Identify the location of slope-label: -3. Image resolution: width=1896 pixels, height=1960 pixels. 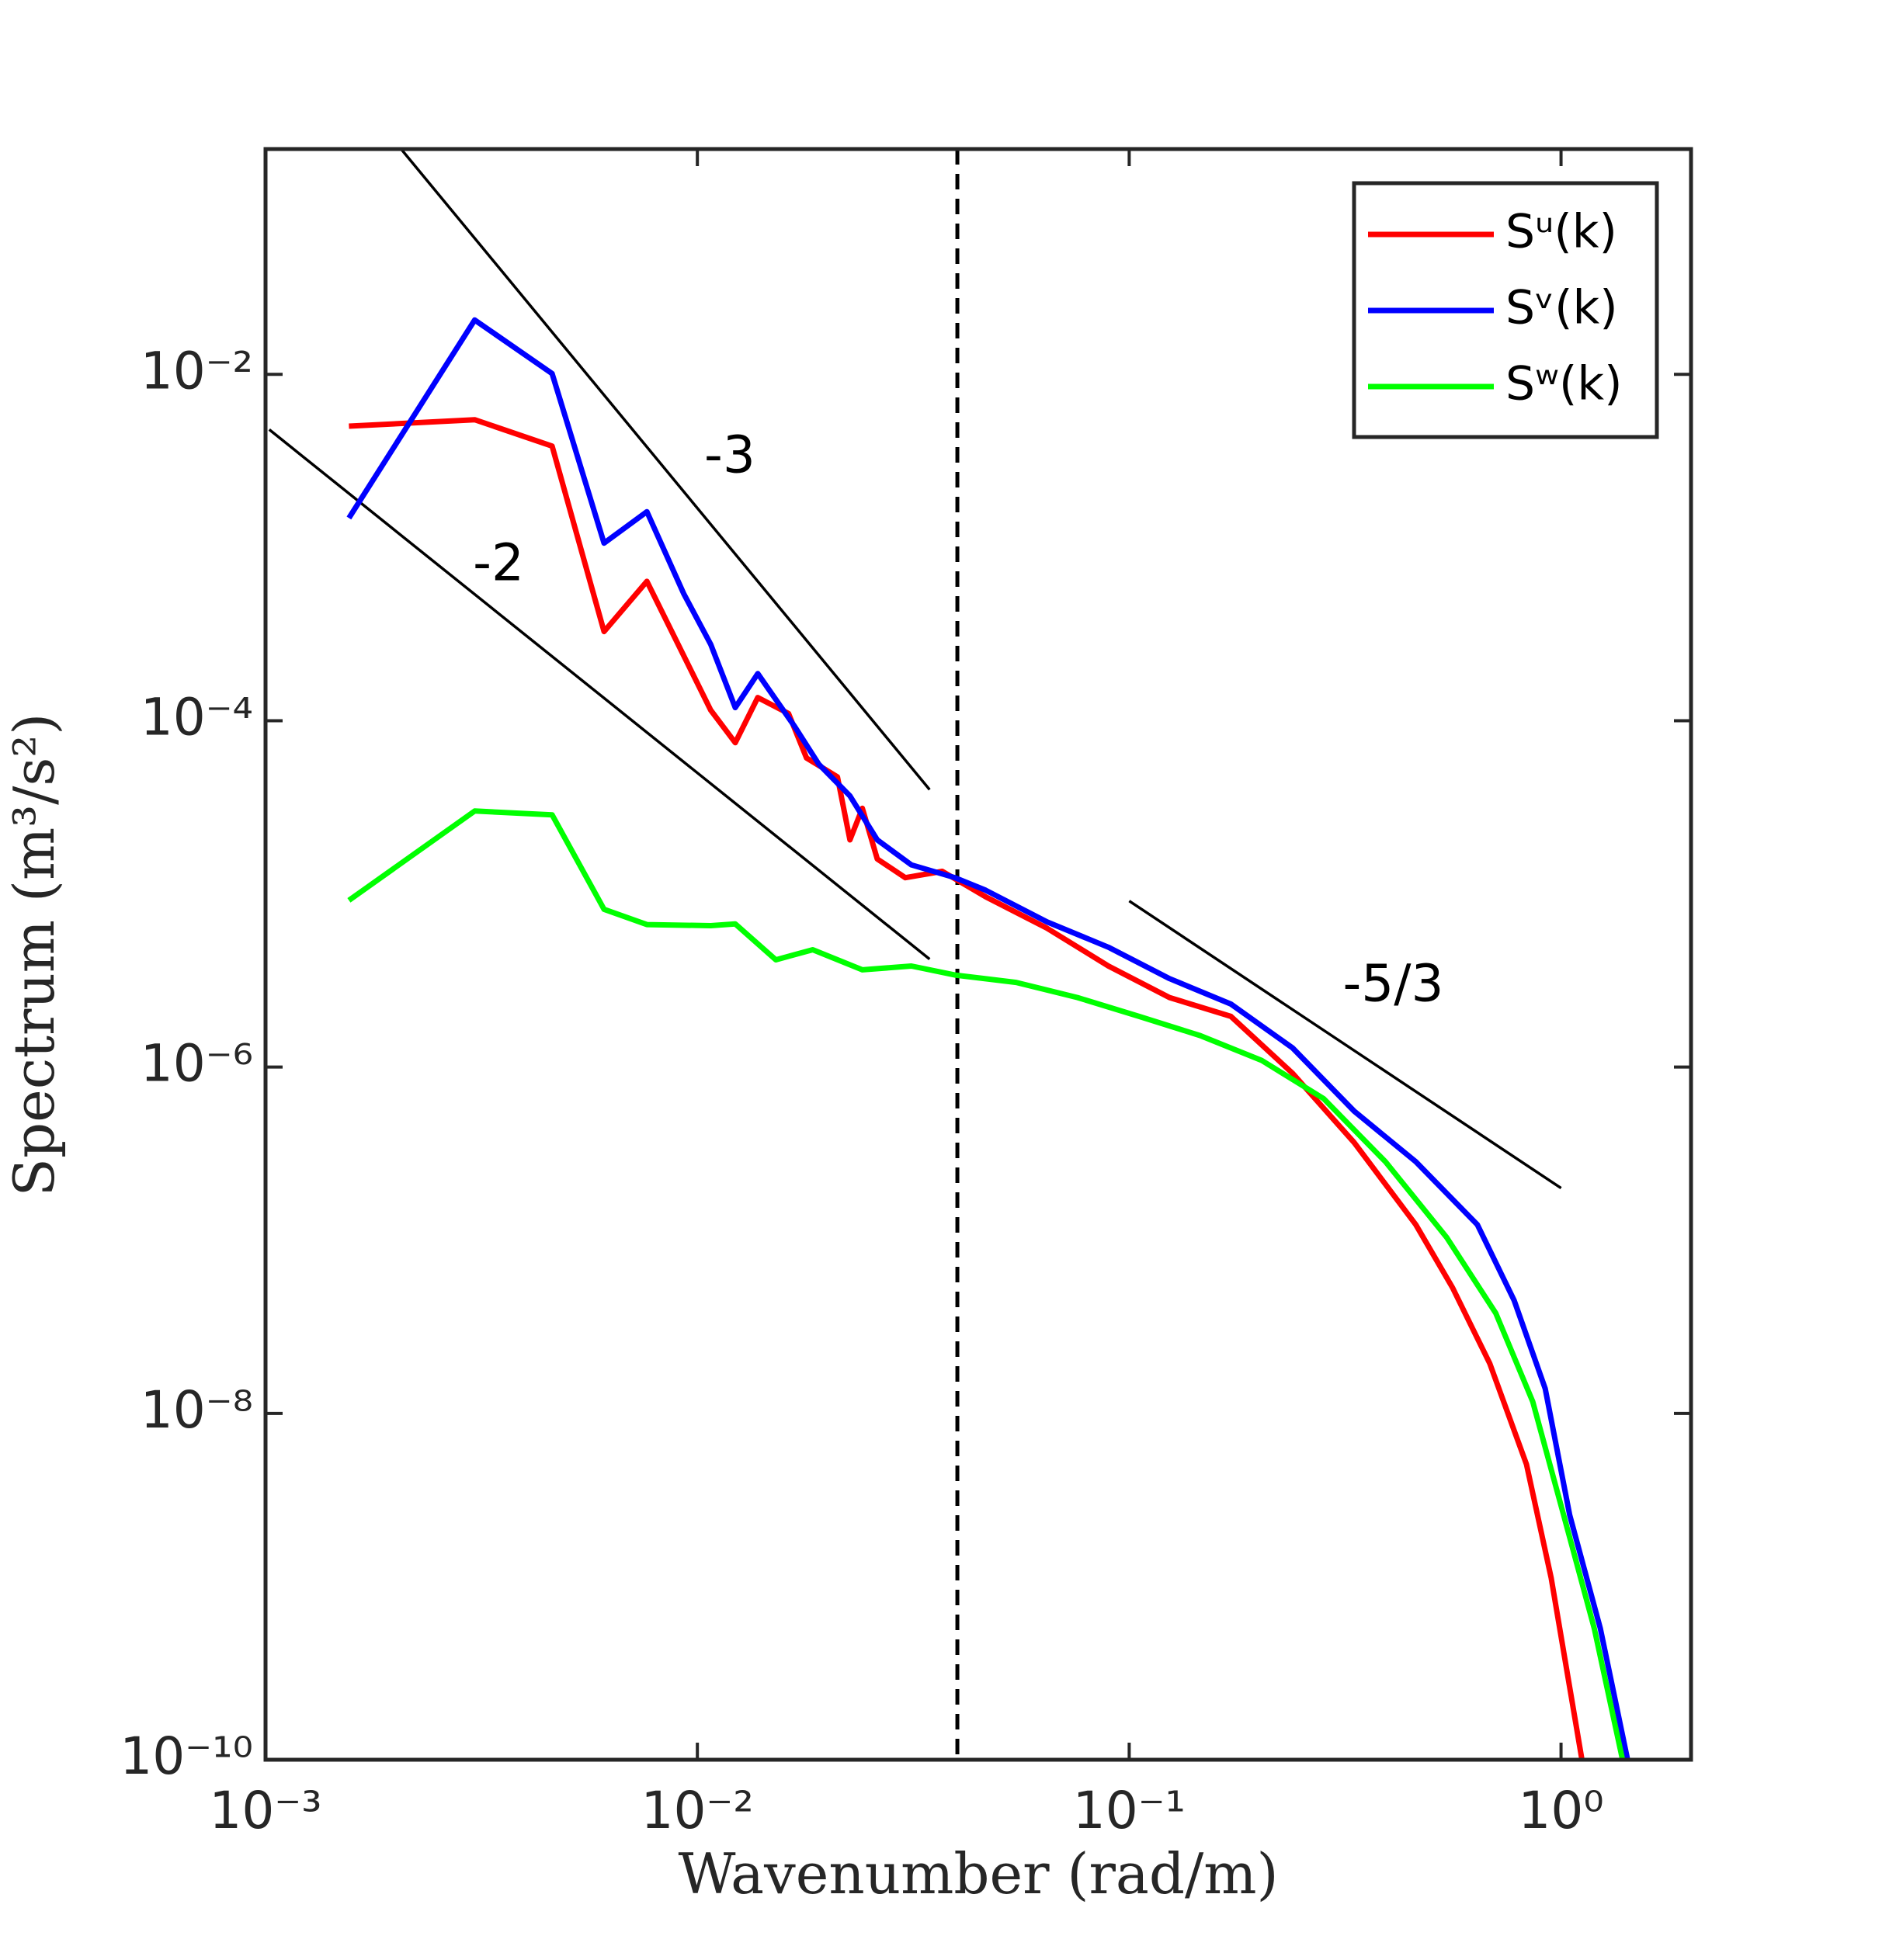
(729, 455).